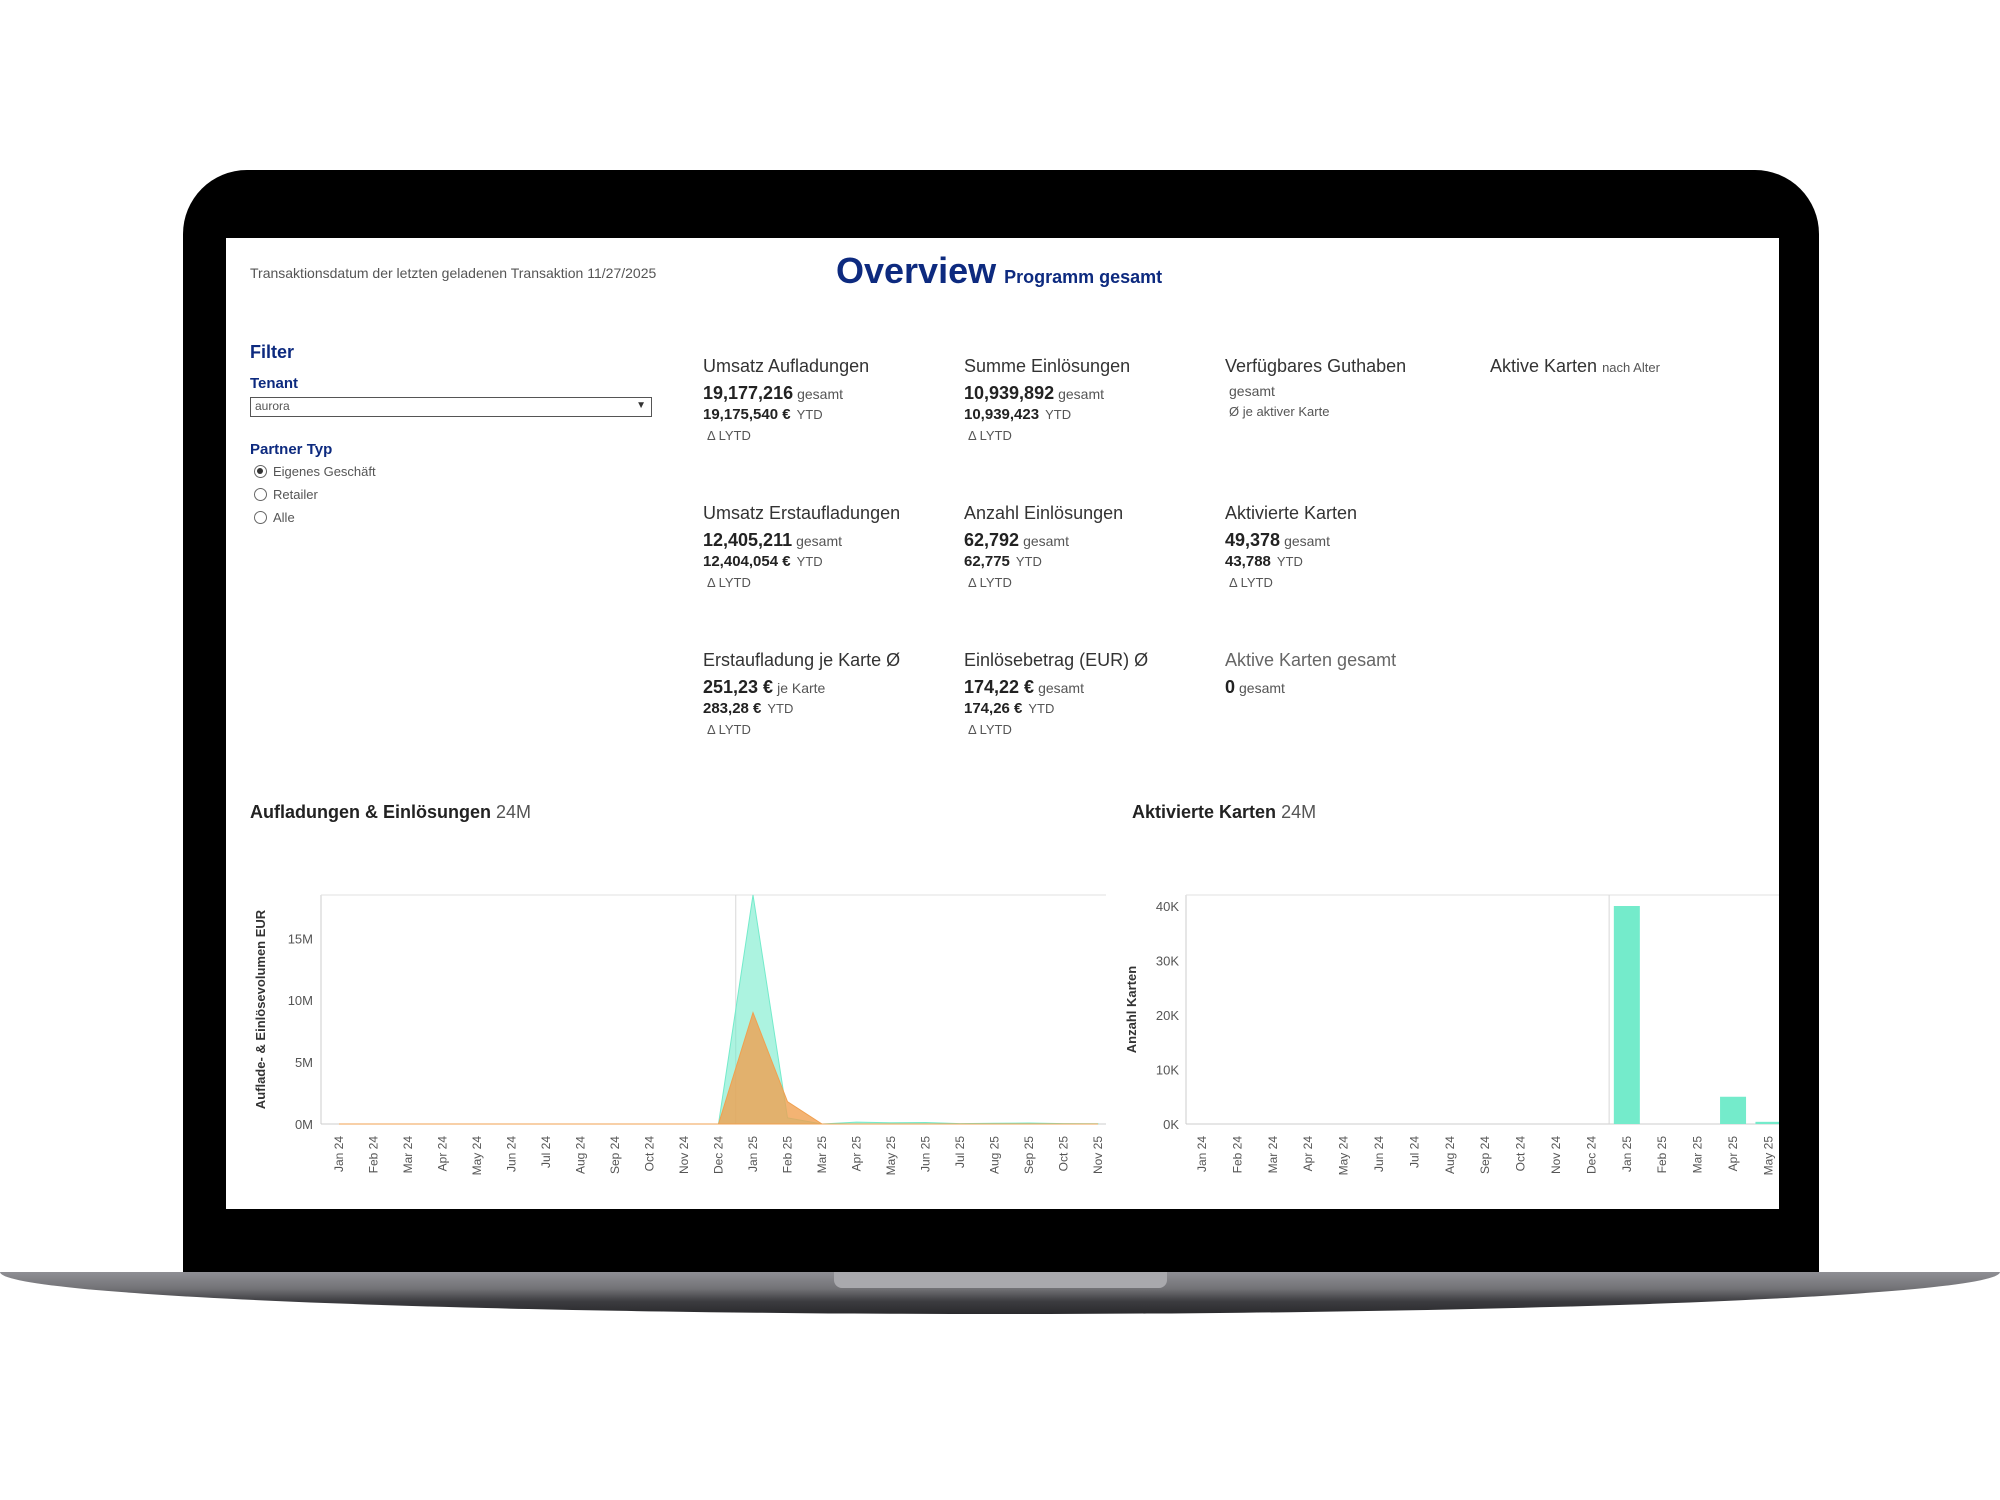 The image size is (2000, 1500). I want to click on x-tick-label: Feb 25, so click(1662, 1155).